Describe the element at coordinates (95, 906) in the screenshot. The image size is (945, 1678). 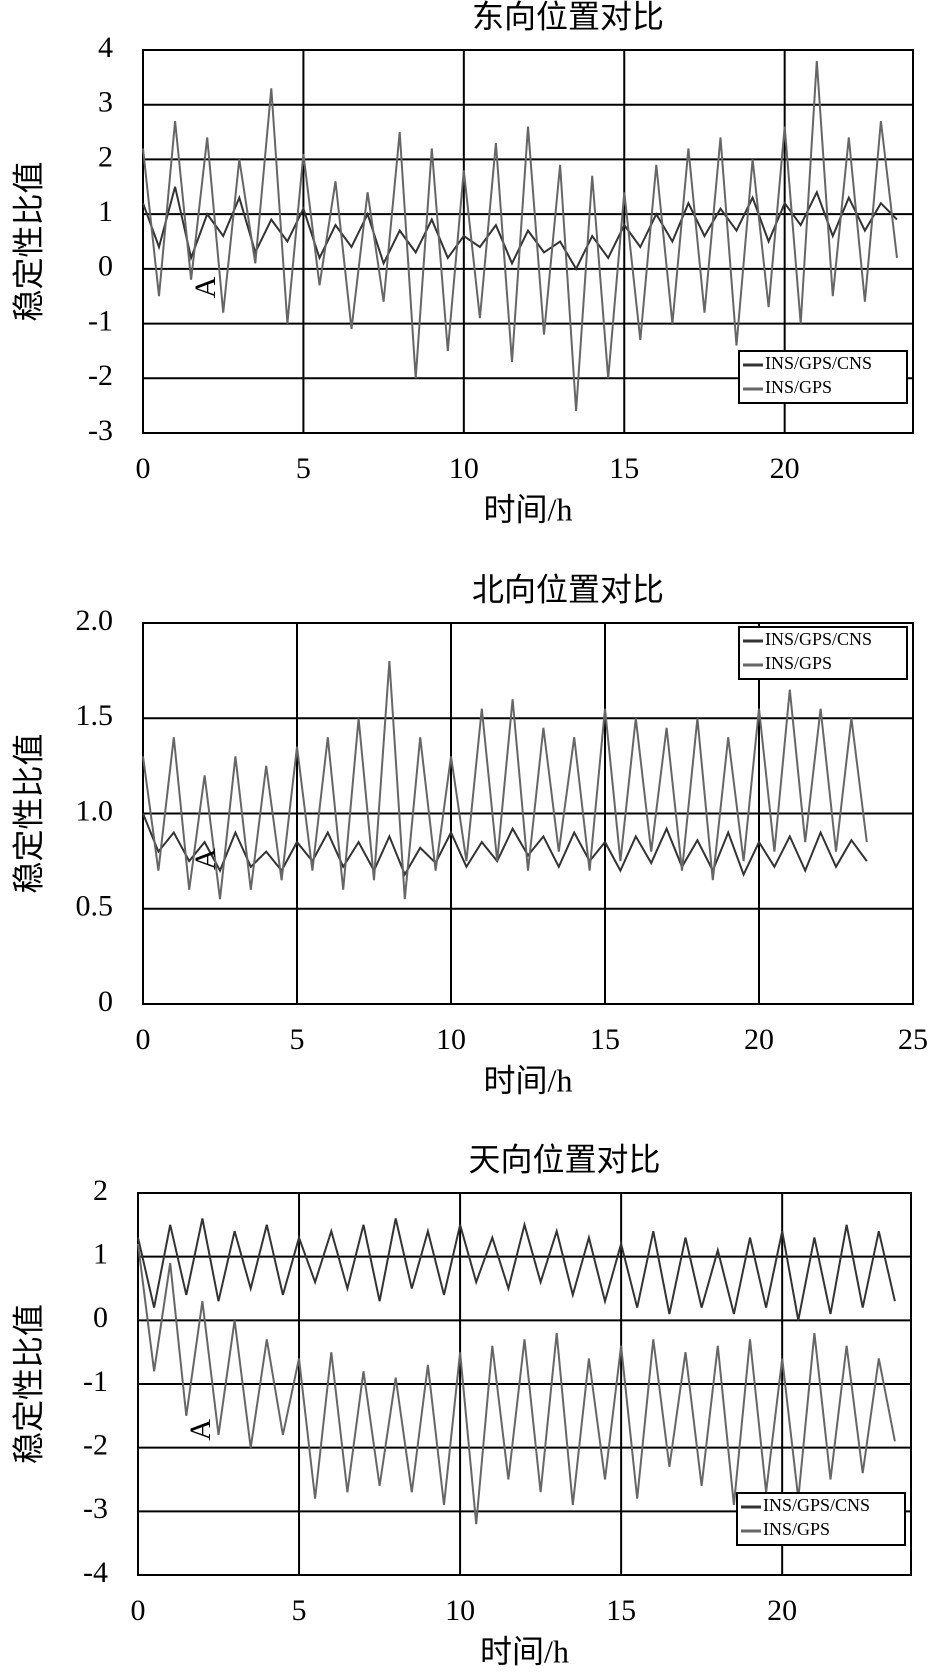
I see `y-tick-label: 0.5` at that location.